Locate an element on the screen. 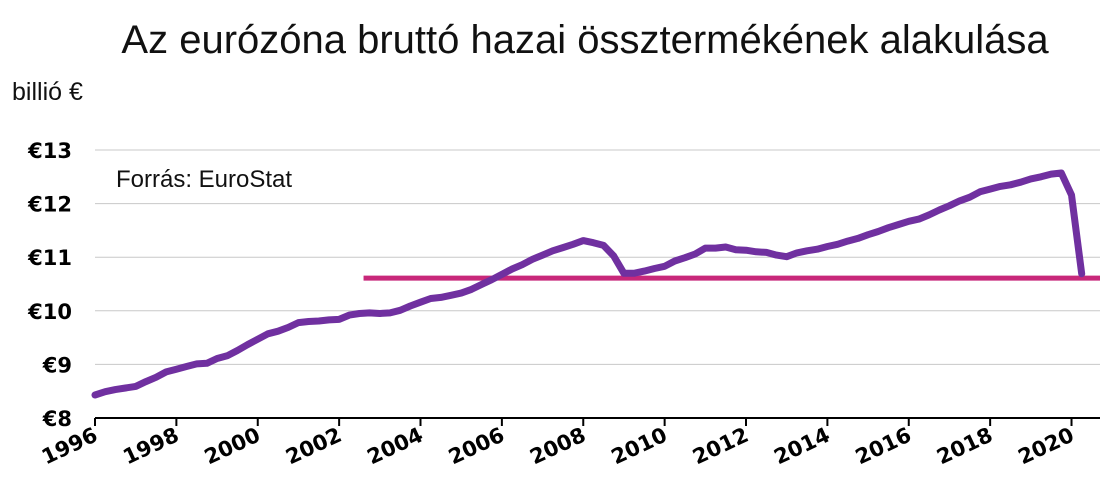 The height and width of the screenshot is (504, 1120). x-tick-label: 2000 is located at coordinates (232, 446).